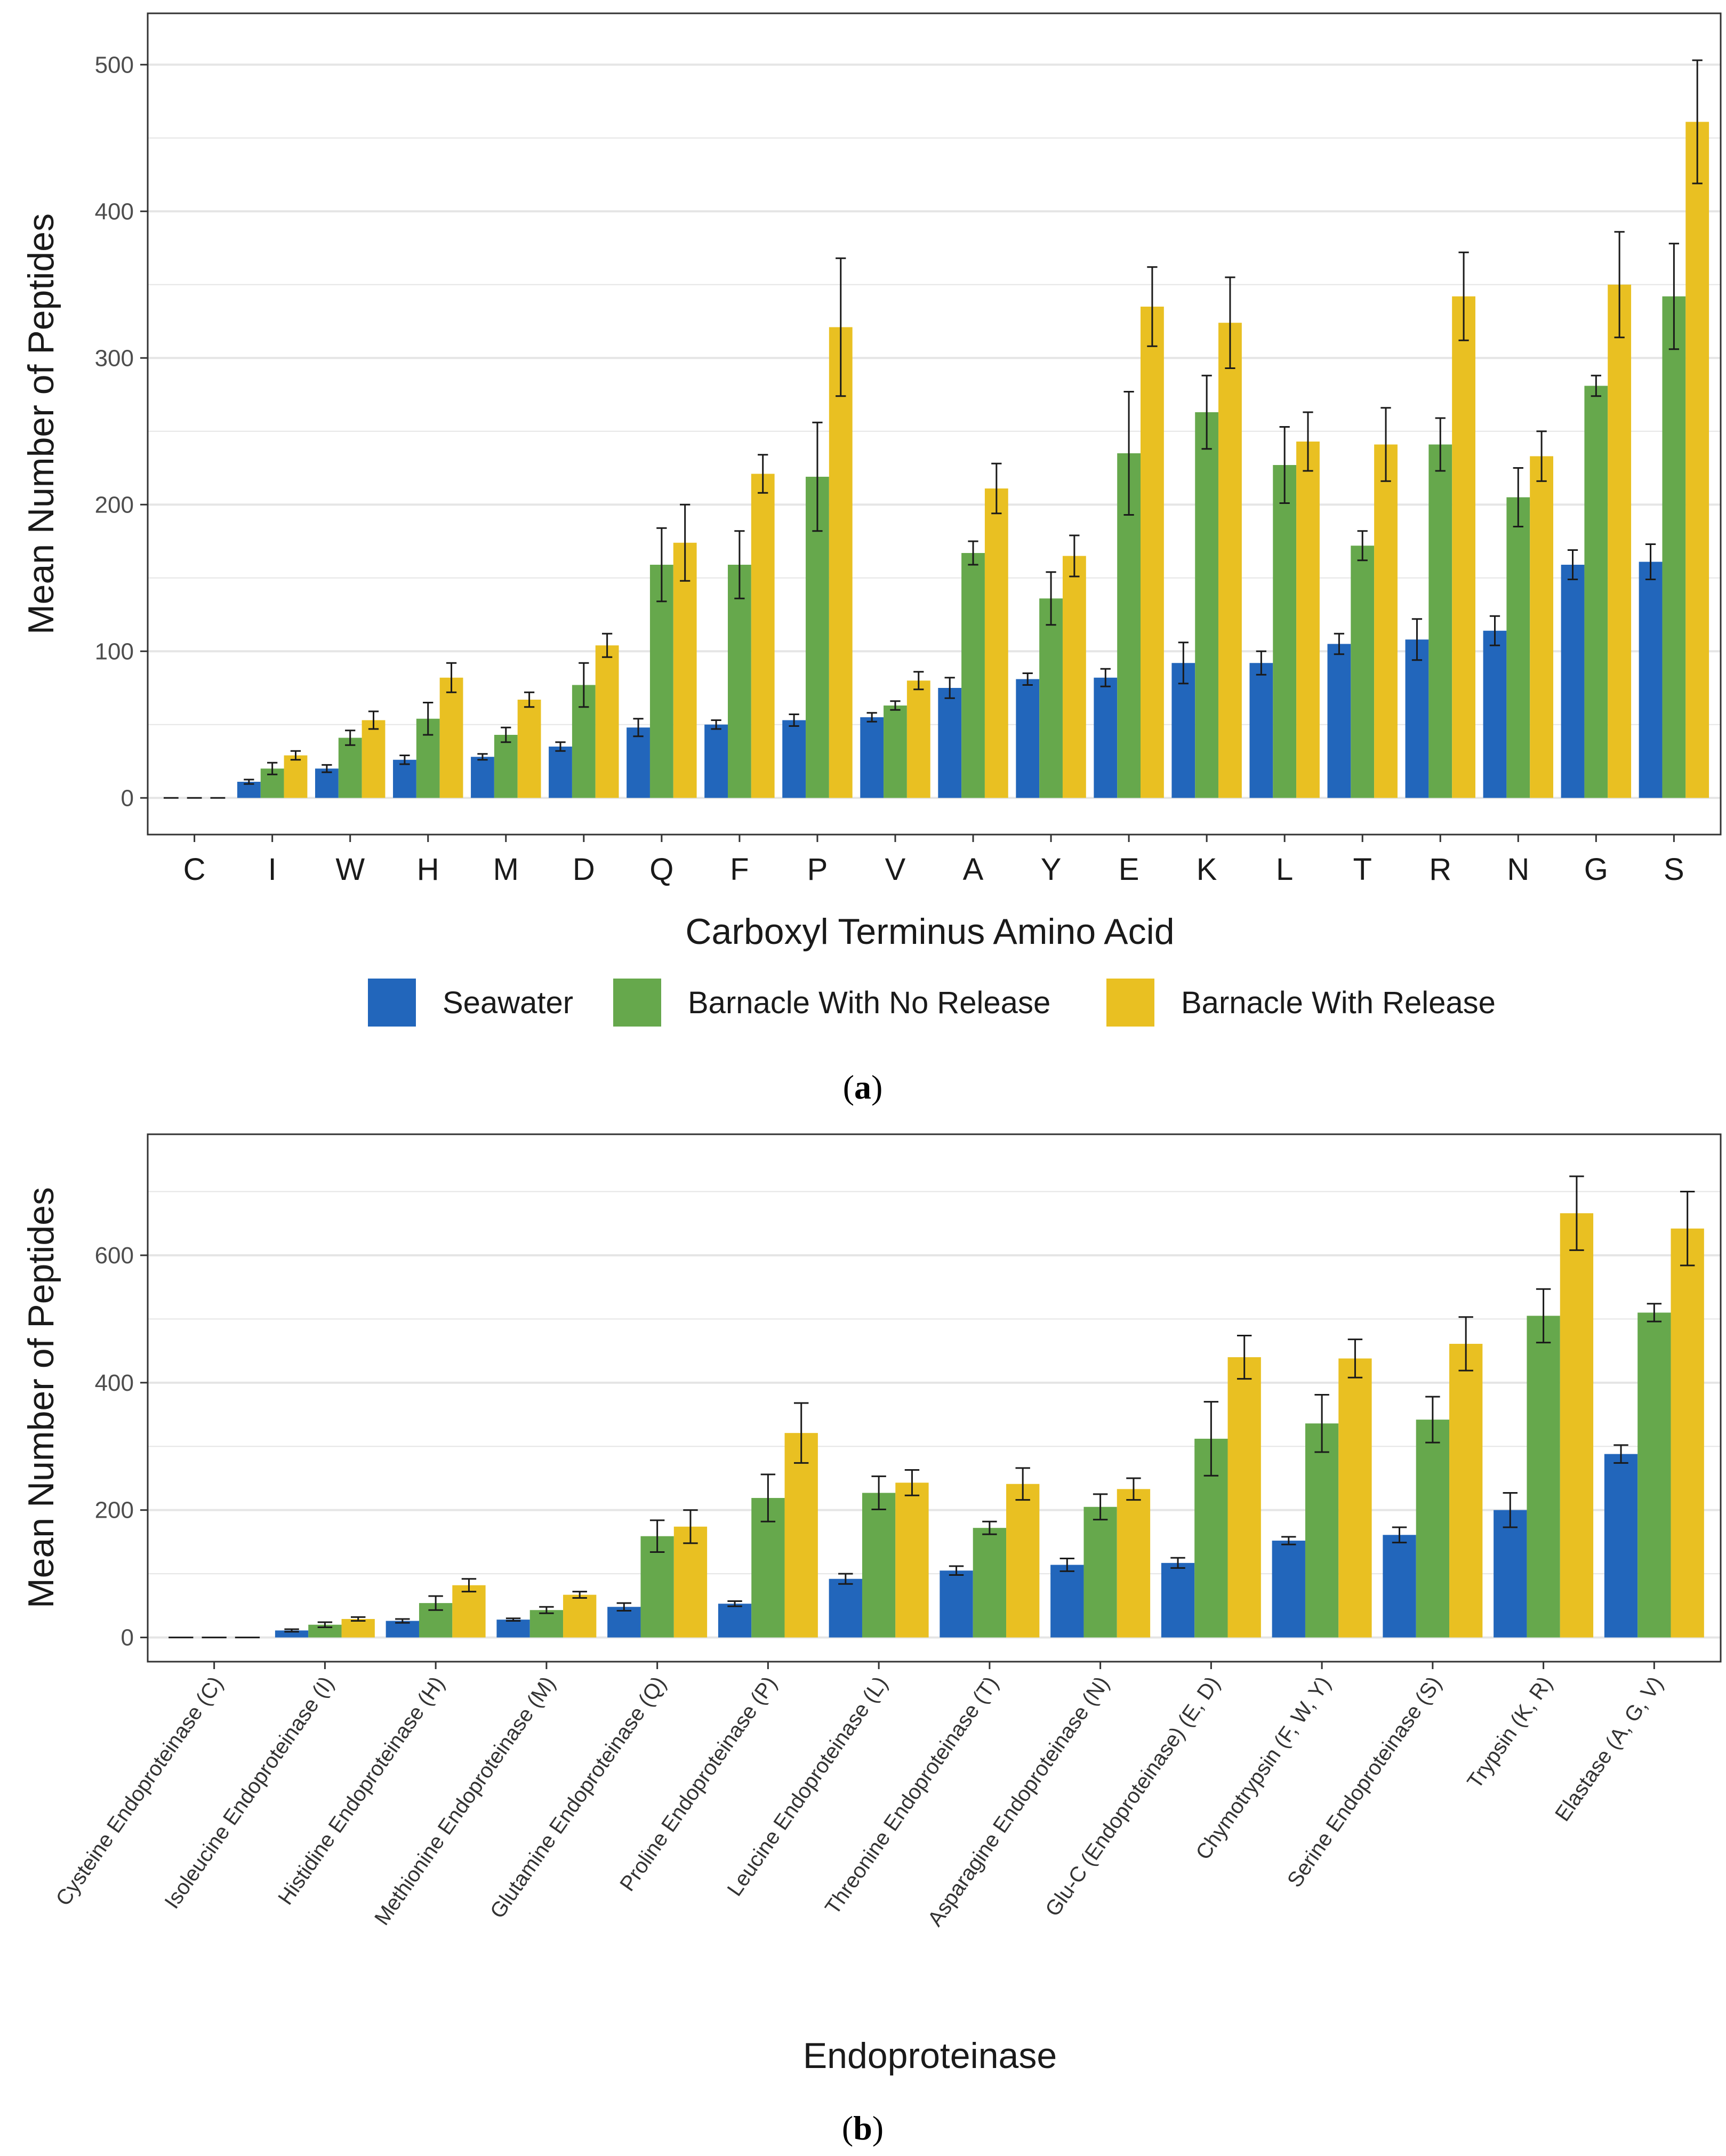 This screenshot has height=2156, width=1726. I want to click on errorbar-seawater-h, so click(404, 760).